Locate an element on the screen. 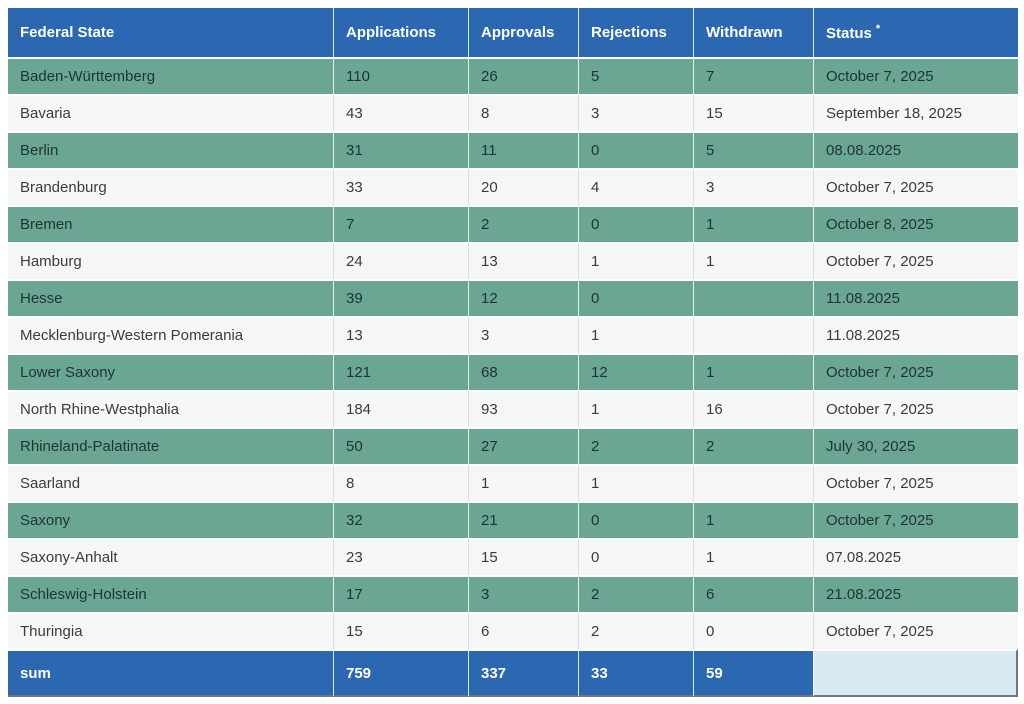 This screenshot has height=704, width=1024. cell-applications: 121 is located at coordinates (400, 371).